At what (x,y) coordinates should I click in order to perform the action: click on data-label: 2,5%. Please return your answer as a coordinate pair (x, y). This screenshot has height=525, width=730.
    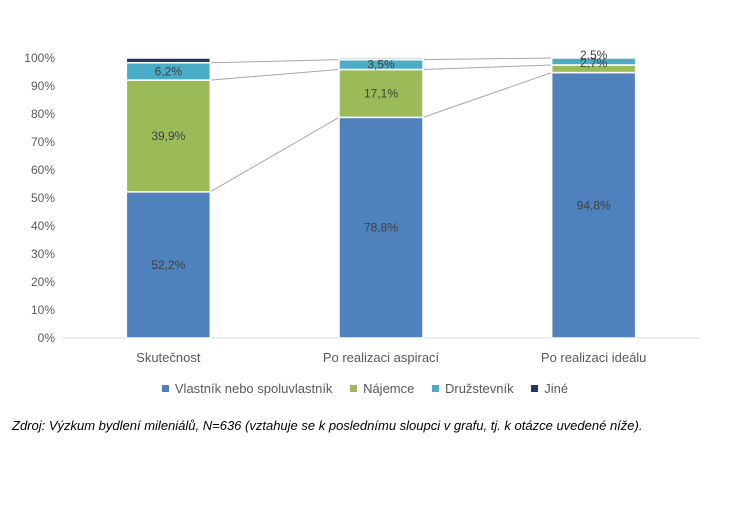
    Looking at the image, I should click on (594, 55).